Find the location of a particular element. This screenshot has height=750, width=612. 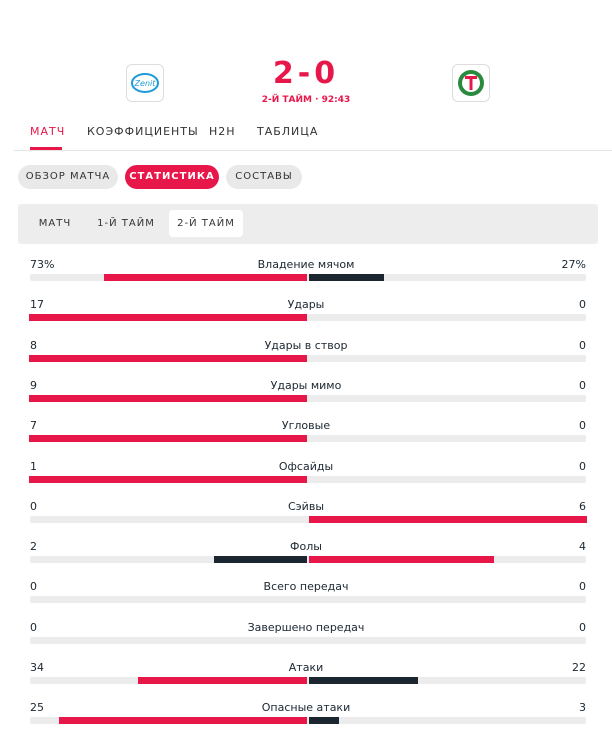

stat-name: Всего передач is located at coordinates (306, 587).